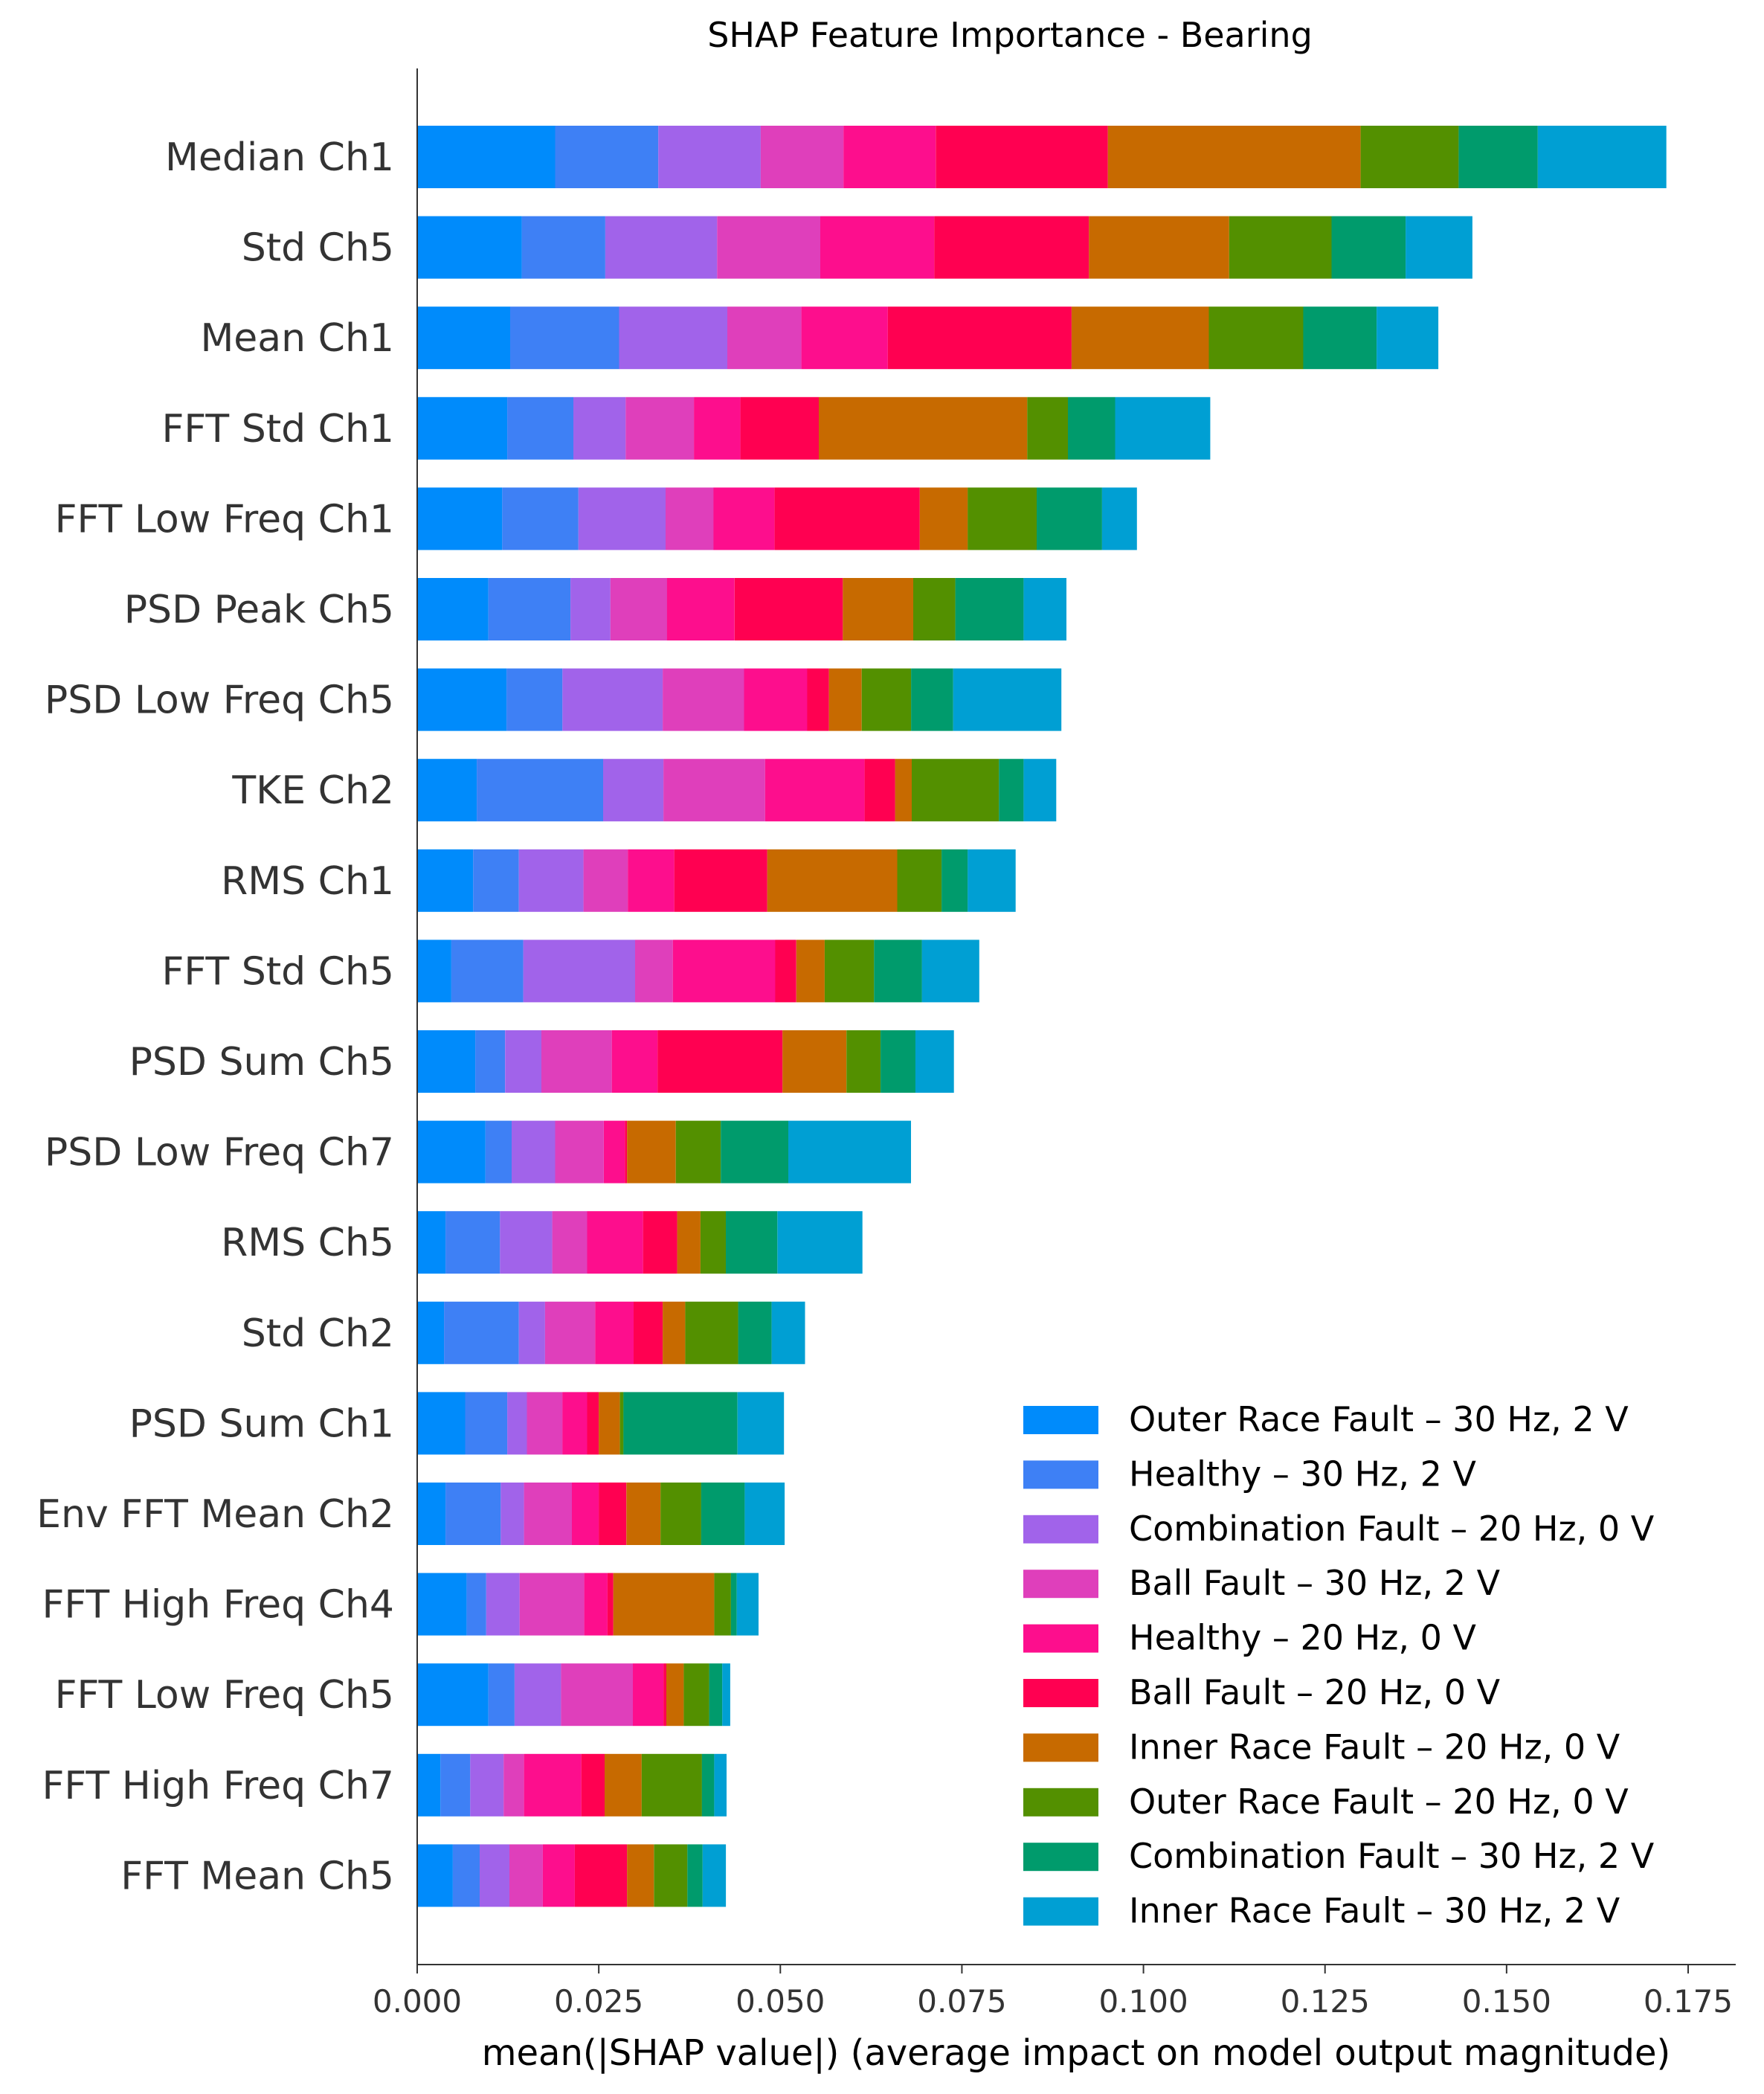 This screenshot has height=2094, width=1764. I want to click on legend-label: Ball Fault – 20 Hz, 0 V, so click(1315, 1692).